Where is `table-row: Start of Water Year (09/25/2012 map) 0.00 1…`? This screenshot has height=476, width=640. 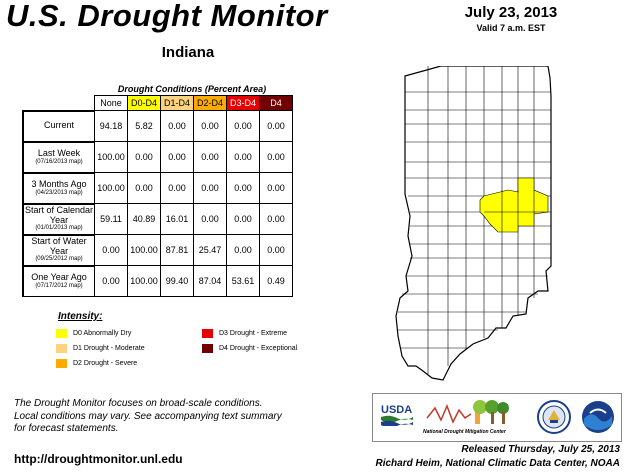 table-row: Start of Water Year (09/25/2012 map) 0.00 1… is located at coordinates (157, 249).